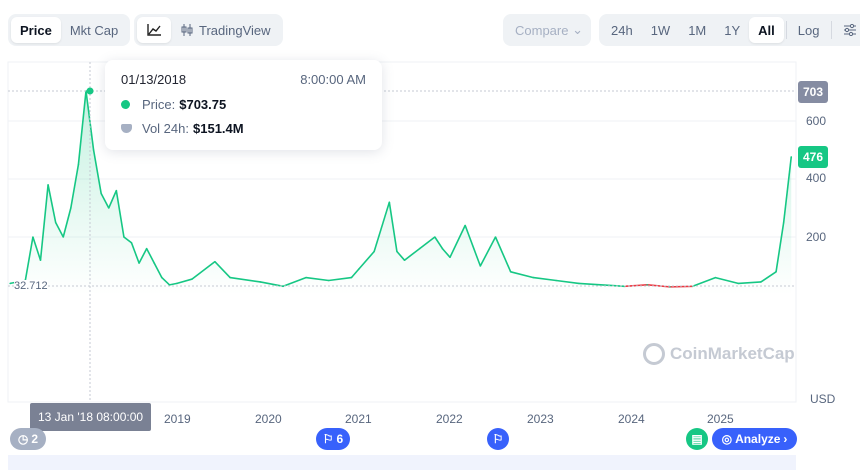 The image size is (860, 470). What do you see at coordinates (732, 30) in the screenshot?
I see `range-1y: 1Y` at bounding box center [732, 30].